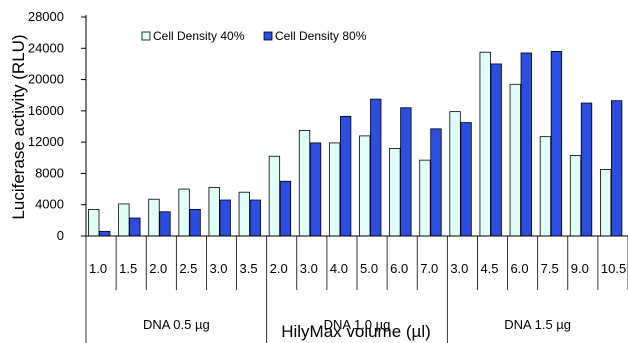 The width and height of the screenshot is (628, 343). What do you see at coordinates (429, 268) in the screenshot?
I see `category-label: 7.0` at bounding box center [429, 268].